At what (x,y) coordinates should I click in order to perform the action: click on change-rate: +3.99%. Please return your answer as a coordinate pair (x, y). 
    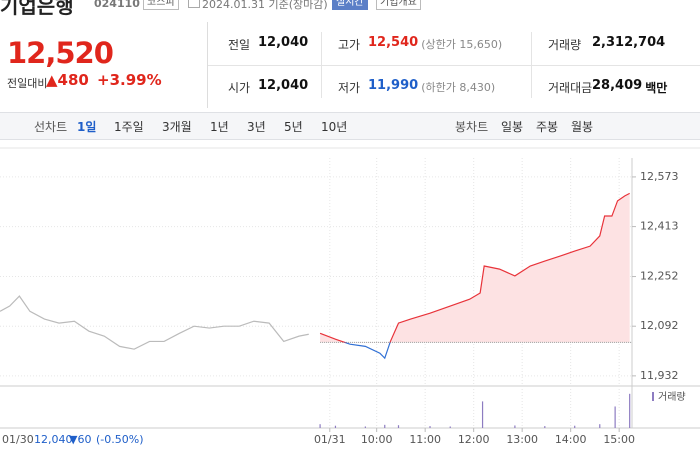
    Looking at the image, I should click on (129, 80).